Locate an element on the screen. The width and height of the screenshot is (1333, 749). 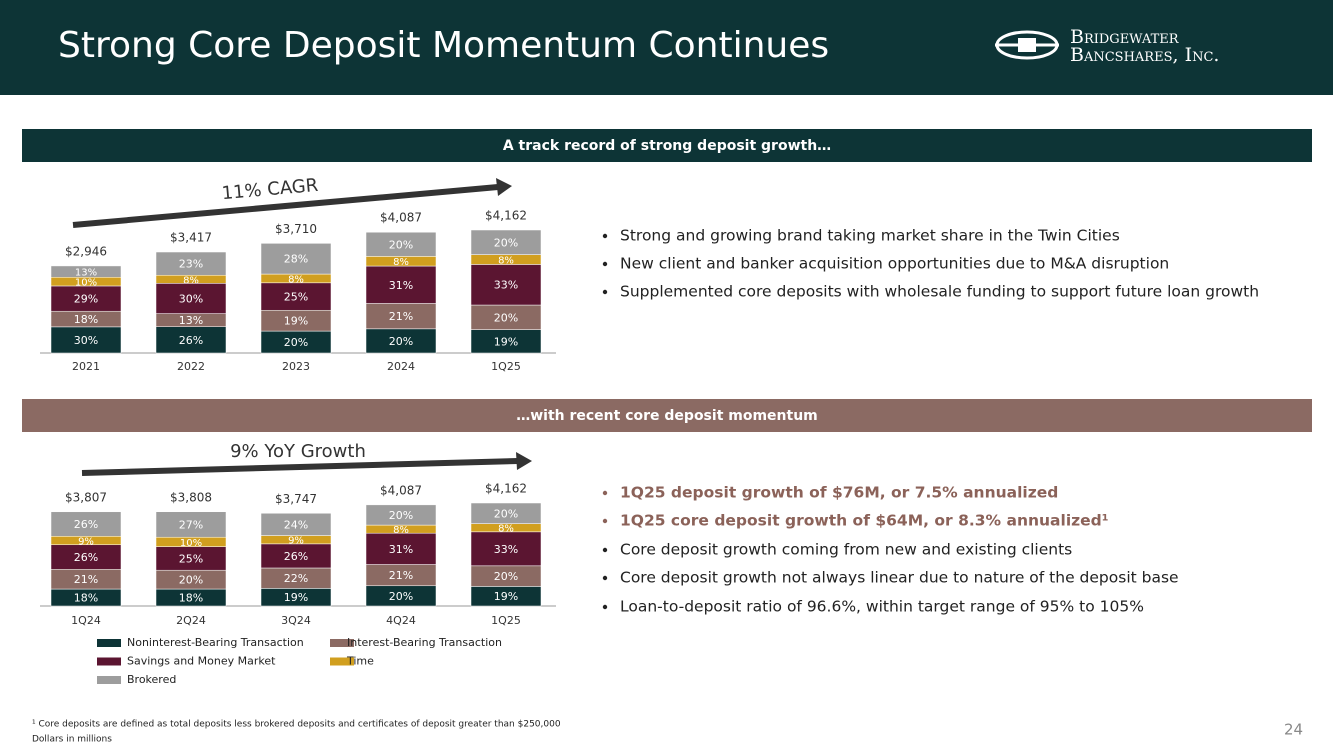
segment-label: 13% is located at coordinates (191, 320).